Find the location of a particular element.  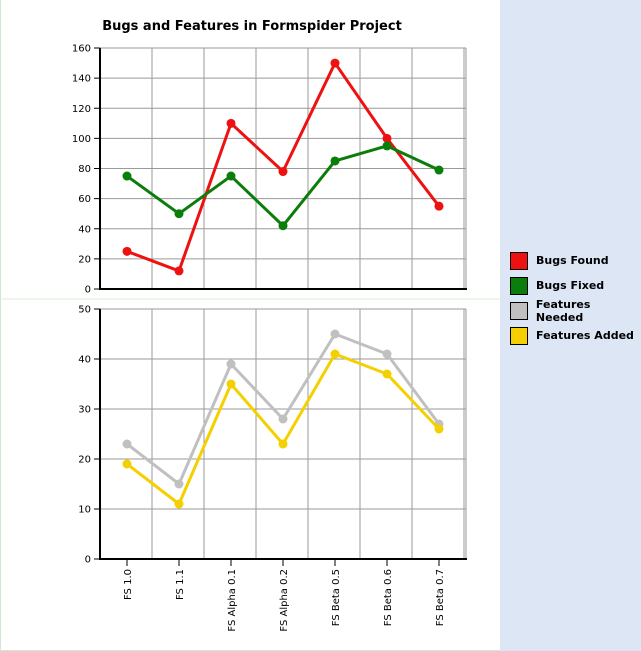

bottom-plot-ytick-label-0: 0 is located at coordinates (88, 560).